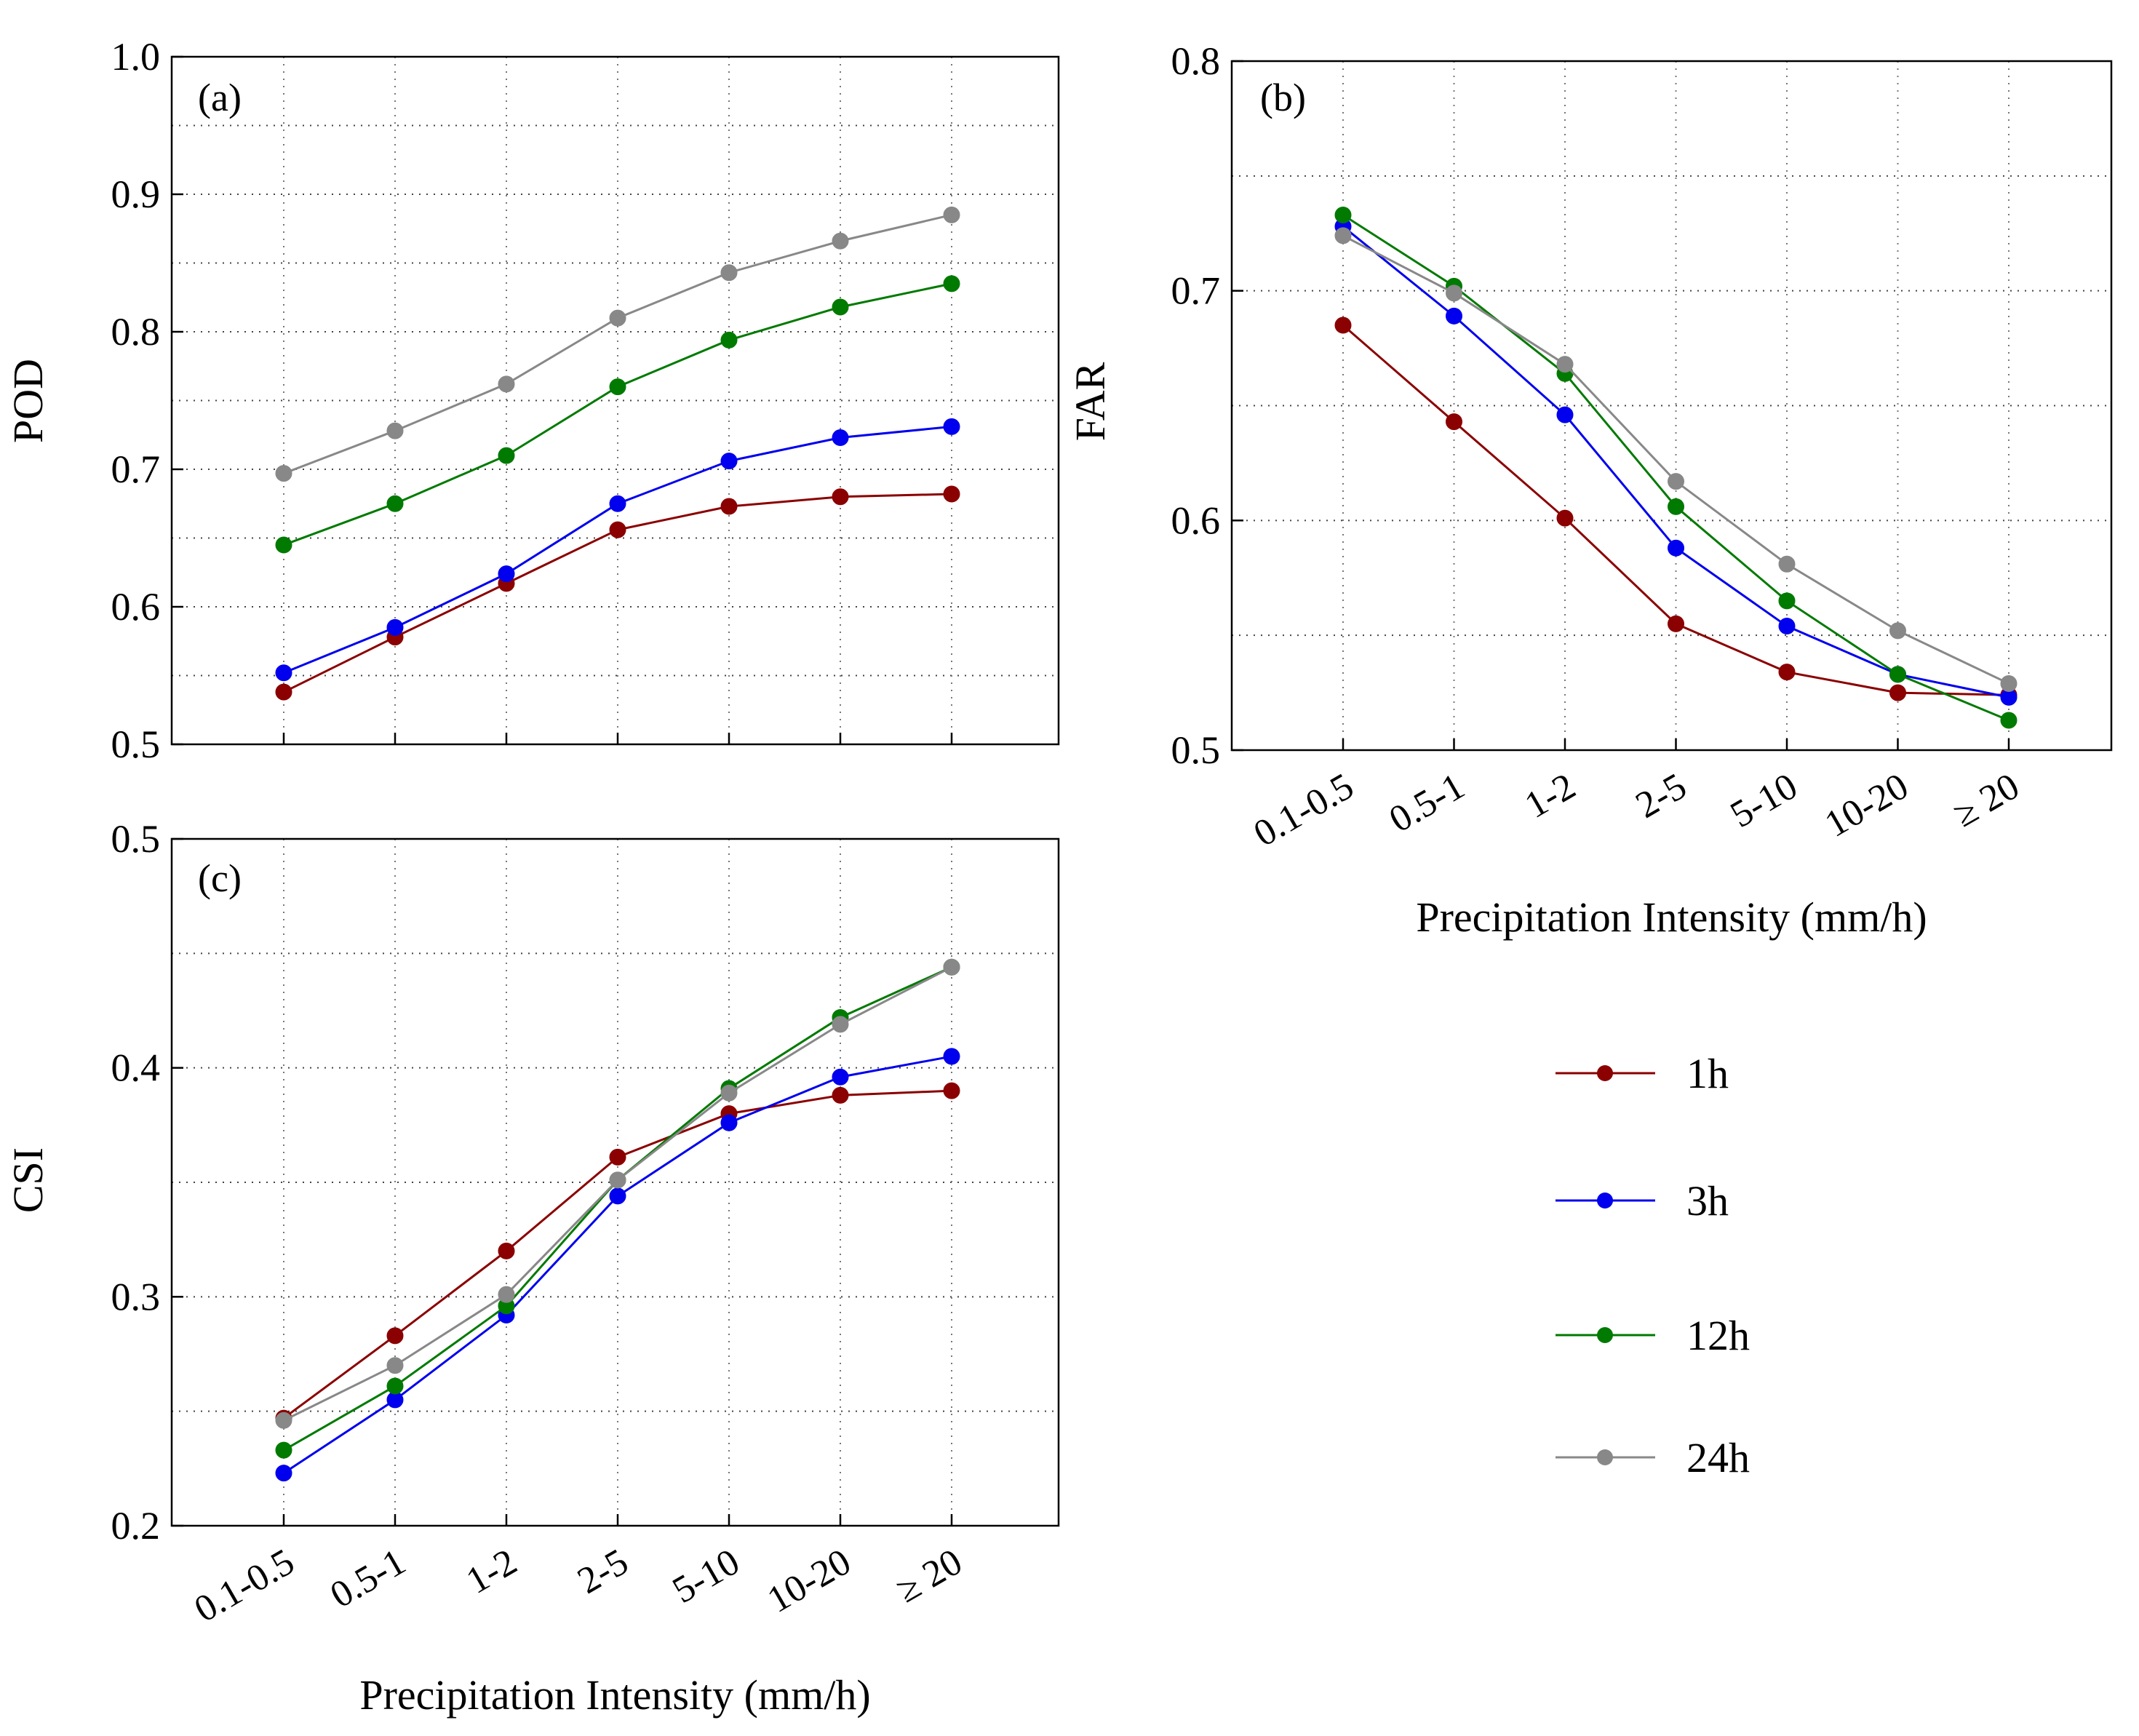 Image resolution: width=2139 pixels, height=1736 pixels. Describe the element at coordinates (1661, 796) in the screenshot. I see `x-tick-label: 2-5` at that location.